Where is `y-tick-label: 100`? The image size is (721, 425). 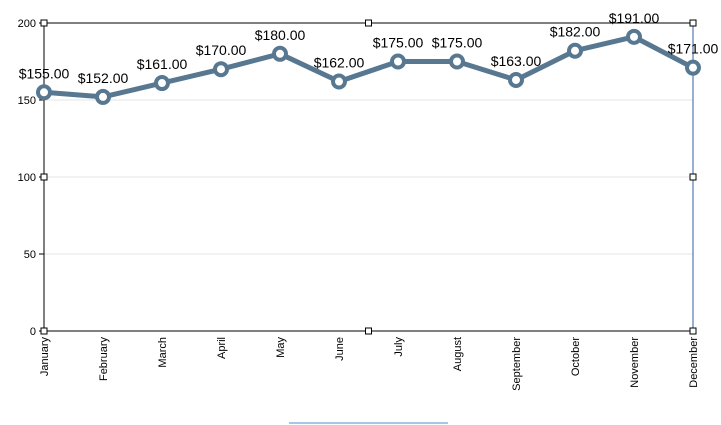 y-tick-label: 100 is located at coordinates (27, 178).